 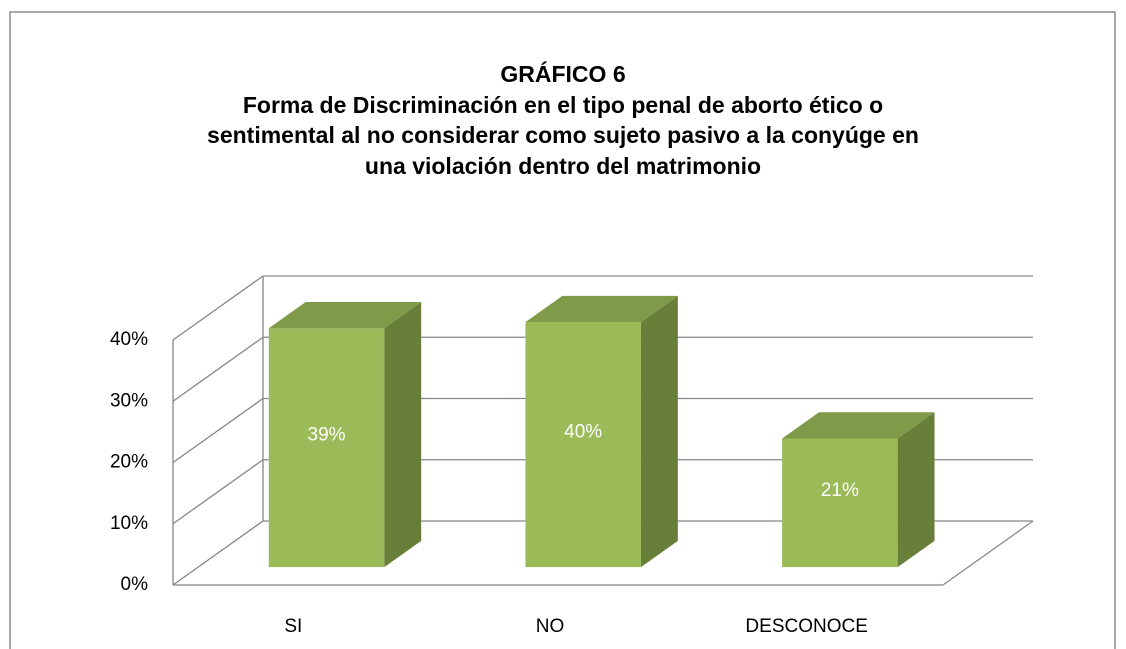 I want to click on y-tick-label: 10%, so click(x=129, y=523).